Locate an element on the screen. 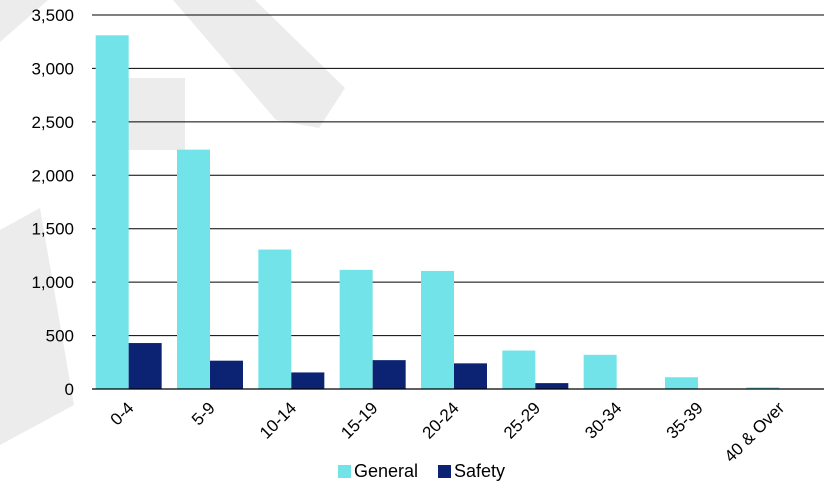  x-tick-label: 0-4 is located at coordinates (122, 413).